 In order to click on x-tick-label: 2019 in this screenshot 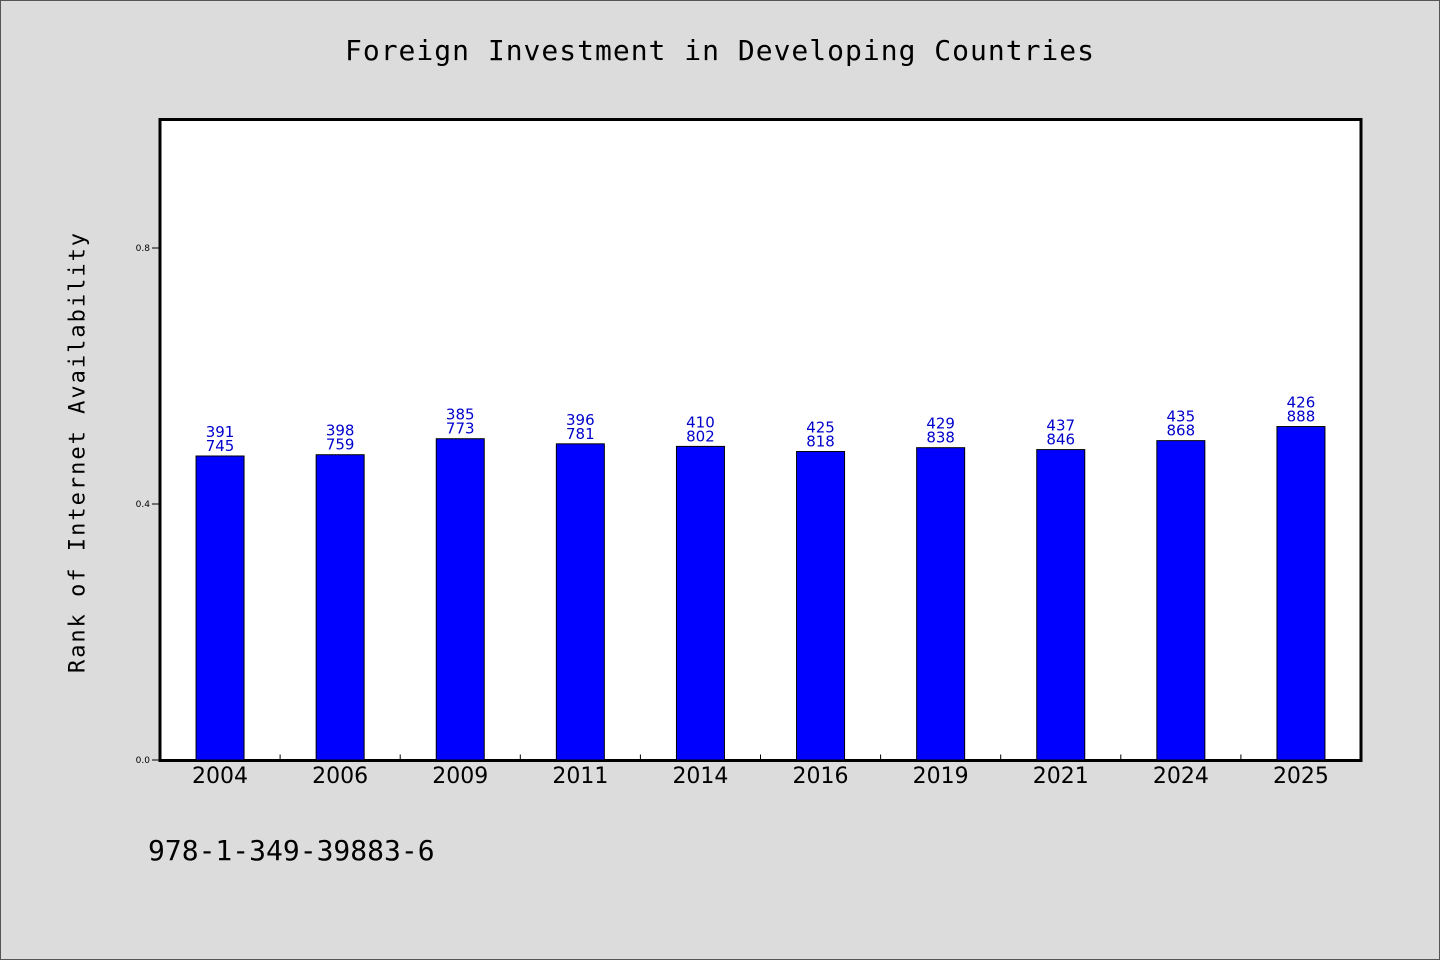, I will do `click(941, 776)`.